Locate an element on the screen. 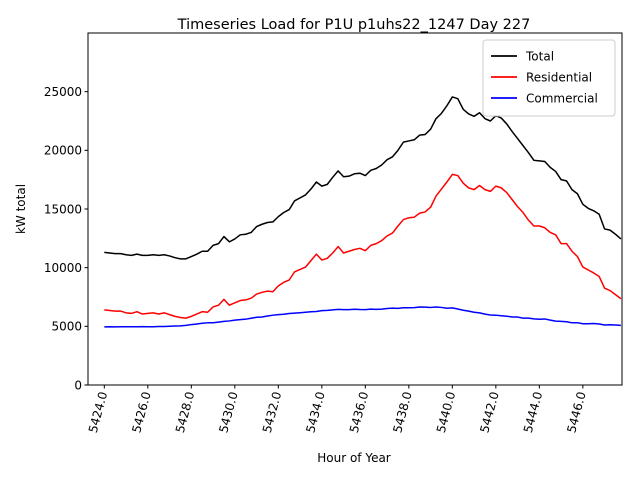 This screenshot has width=640, height=480. legend: Total Residential Commercial is located at coordinates (549, 78).